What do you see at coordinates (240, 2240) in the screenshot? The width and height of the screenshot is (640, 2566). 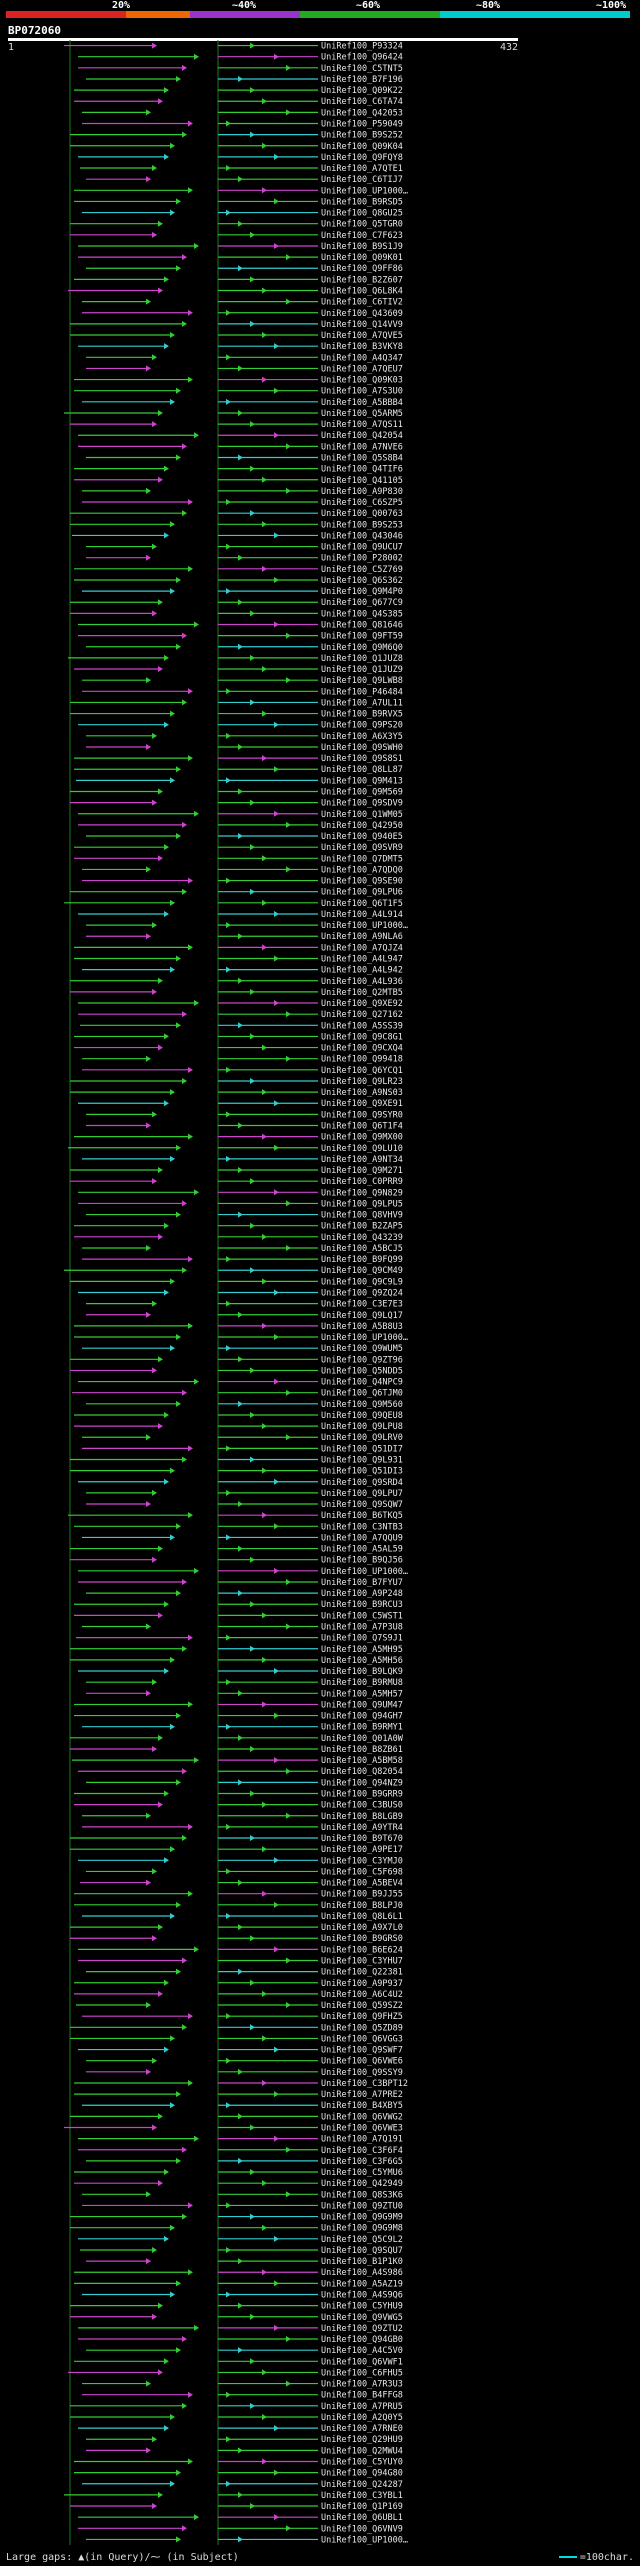 I see `hit-row: UniRef100_Q5C9L2` at bounding box center [240, 2240].